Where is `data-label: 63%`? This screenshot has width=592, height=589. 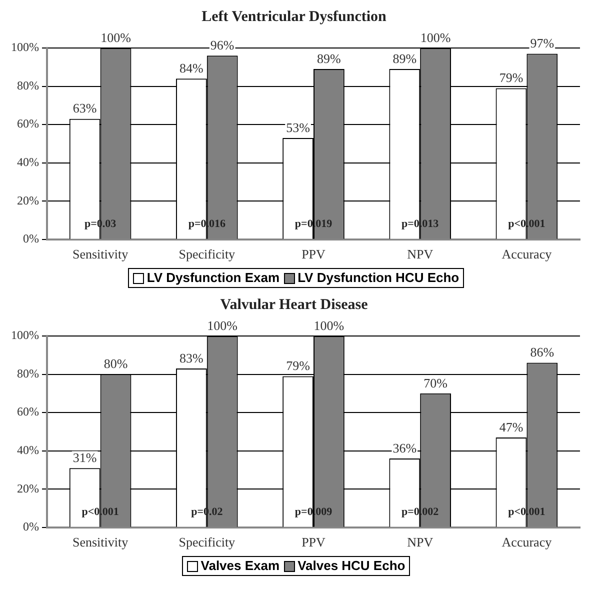
data-label: 63% is located at coordinates (84, 108).